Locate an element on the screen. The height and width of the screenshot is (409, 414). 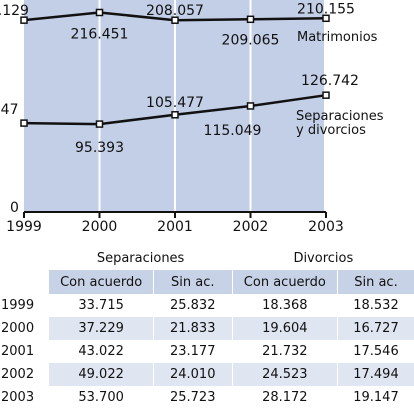
table-cell: 17.494 is located at coordinates (375, 374).